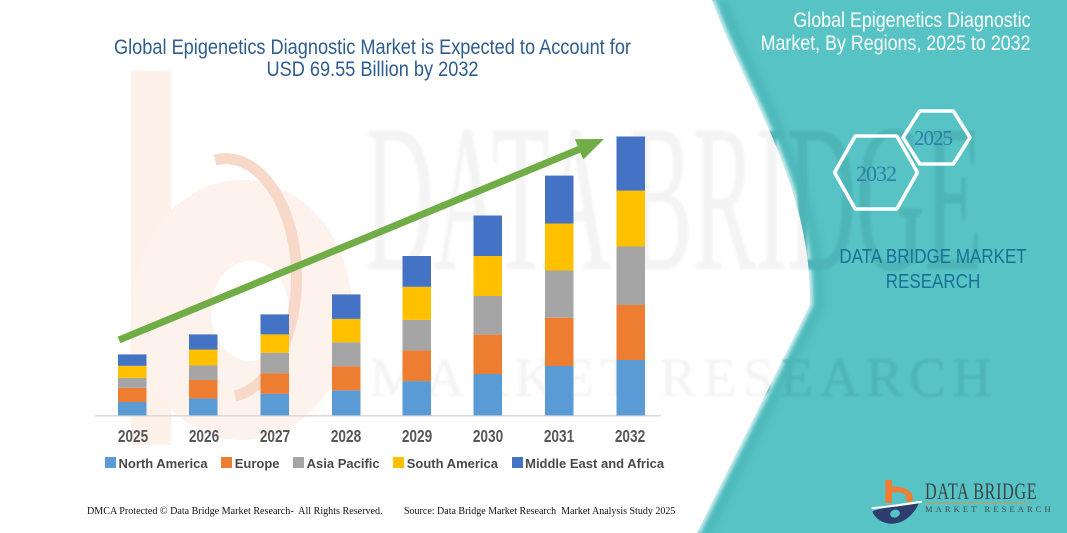  I want to click on svg-text: MARKET RESEARCH, so click(989, 509).